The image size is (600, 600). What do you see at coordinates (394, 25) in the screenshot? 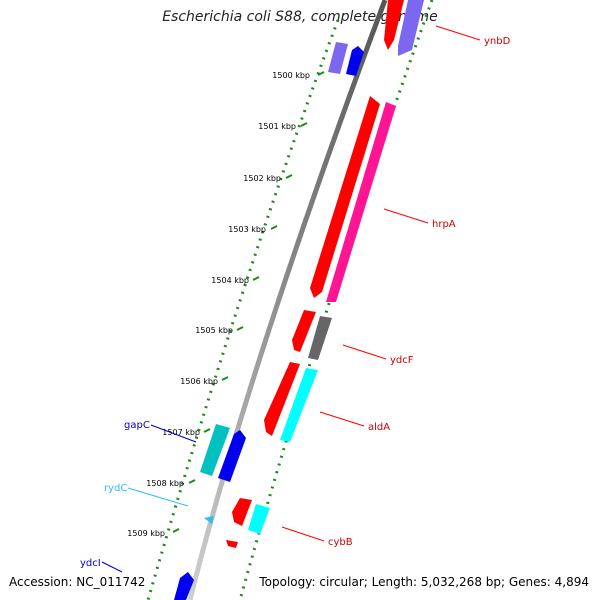
I see `gene-ynbD` at bounding box center [394, 25].